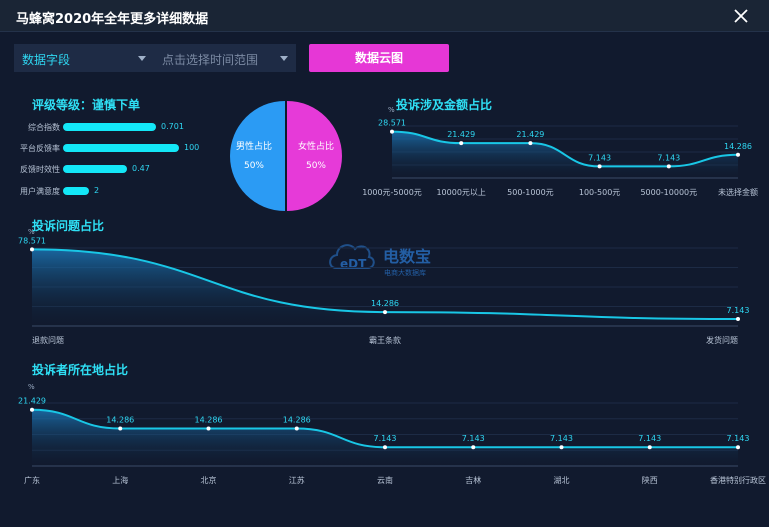  I want to click on x-tick-label: 未选择金额, so click(738, 192).